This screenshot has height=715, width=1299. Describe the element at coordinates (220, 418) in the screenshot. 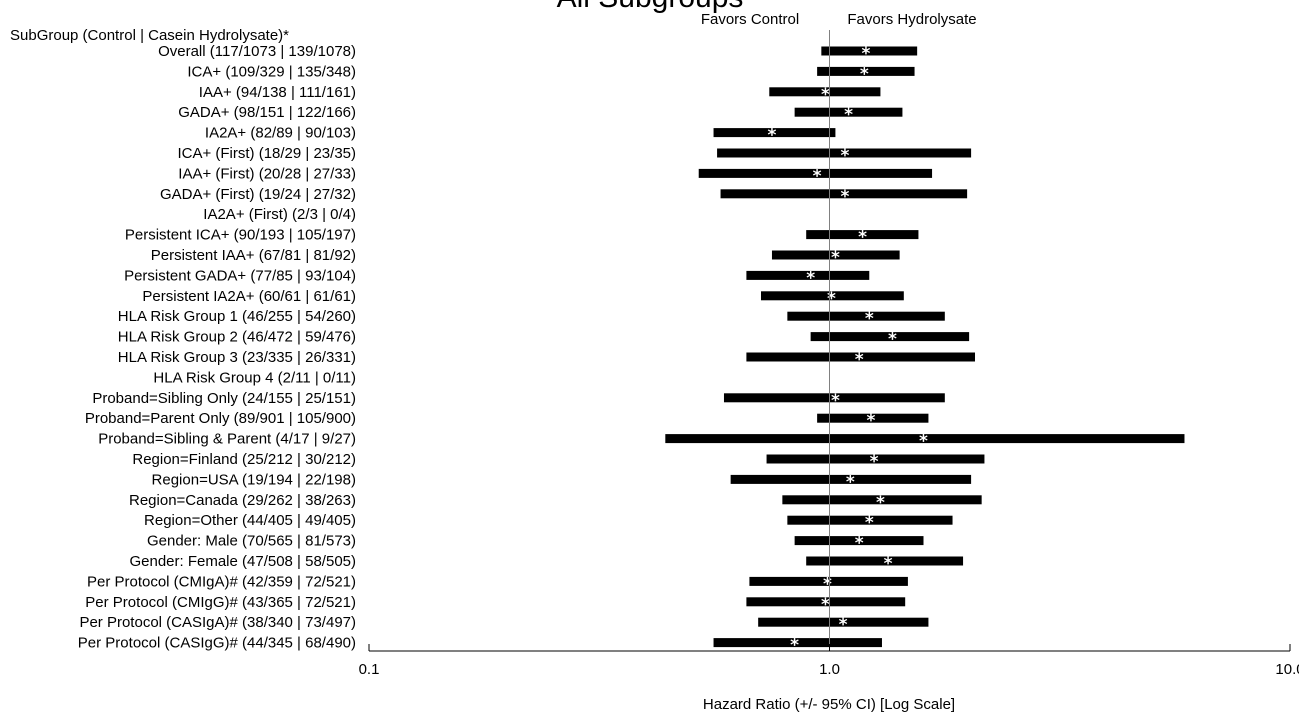

I see `row-label: Proband=Parent Only (89/901 | 105/900)` at that location.